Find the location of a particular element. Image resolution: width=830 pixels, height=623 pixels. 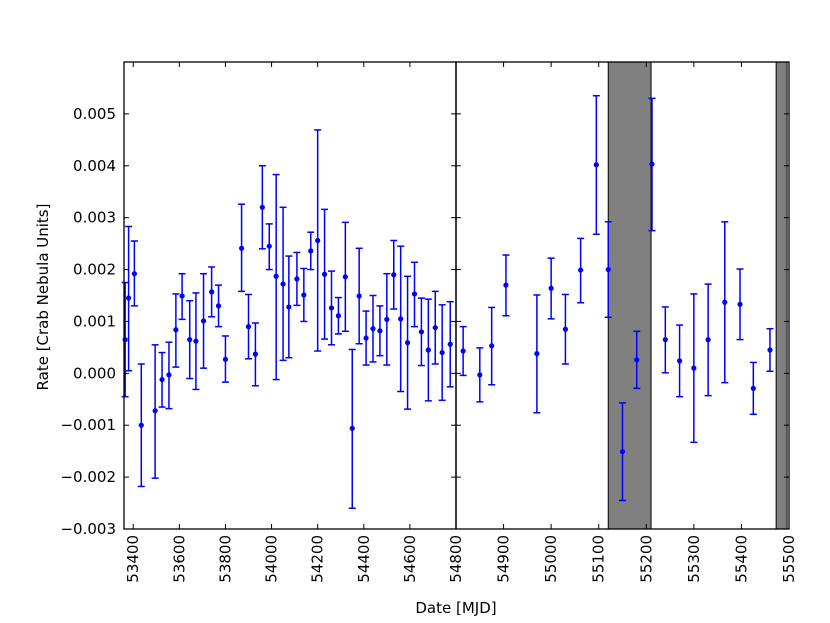

y-axis-label: Rate [Crab Nebula Units] is located at coordinates (43, 297).